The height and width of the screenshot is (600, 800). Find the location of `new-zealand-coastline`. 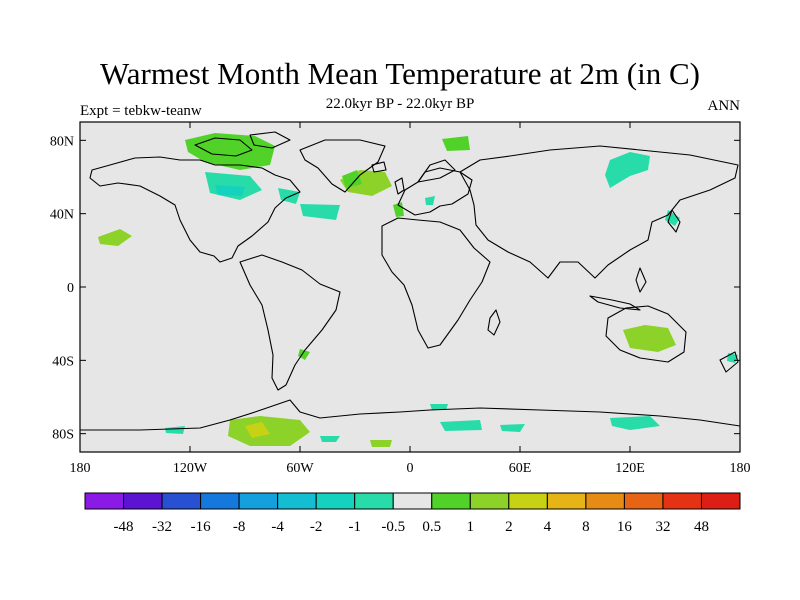

new-zealand-coastline is located at coordinates (729, 362).